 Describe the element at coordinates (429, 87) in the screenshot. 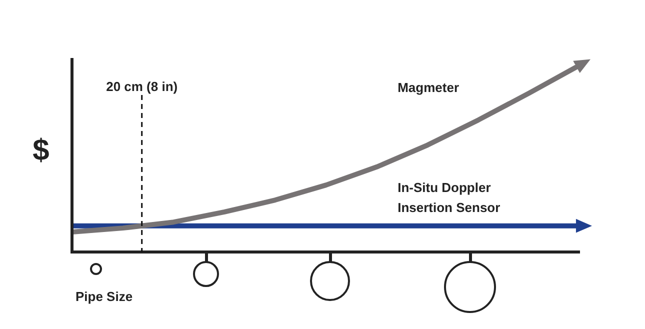

I see `text: Magmeter` at that location.